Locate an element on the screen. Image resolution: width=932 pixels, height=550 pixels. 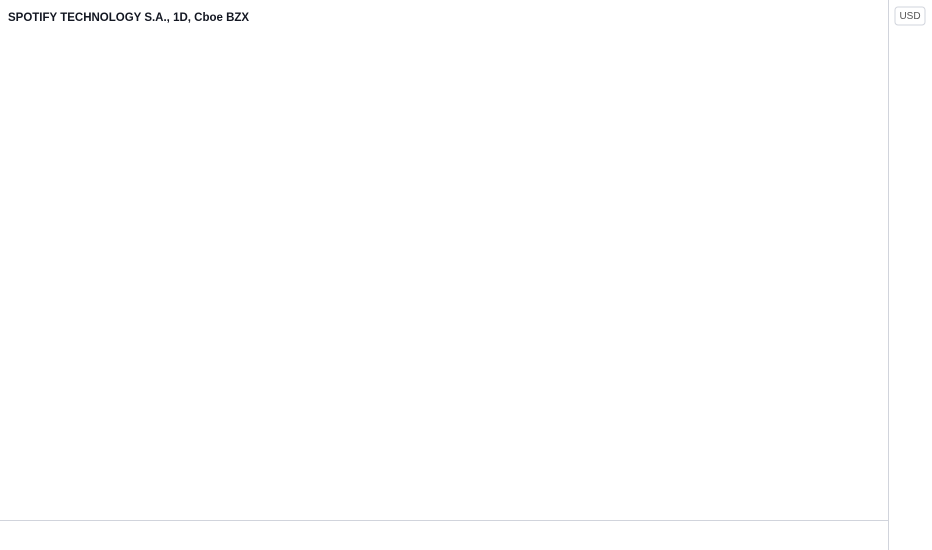
currency-button is located at coordinates (910, 16).